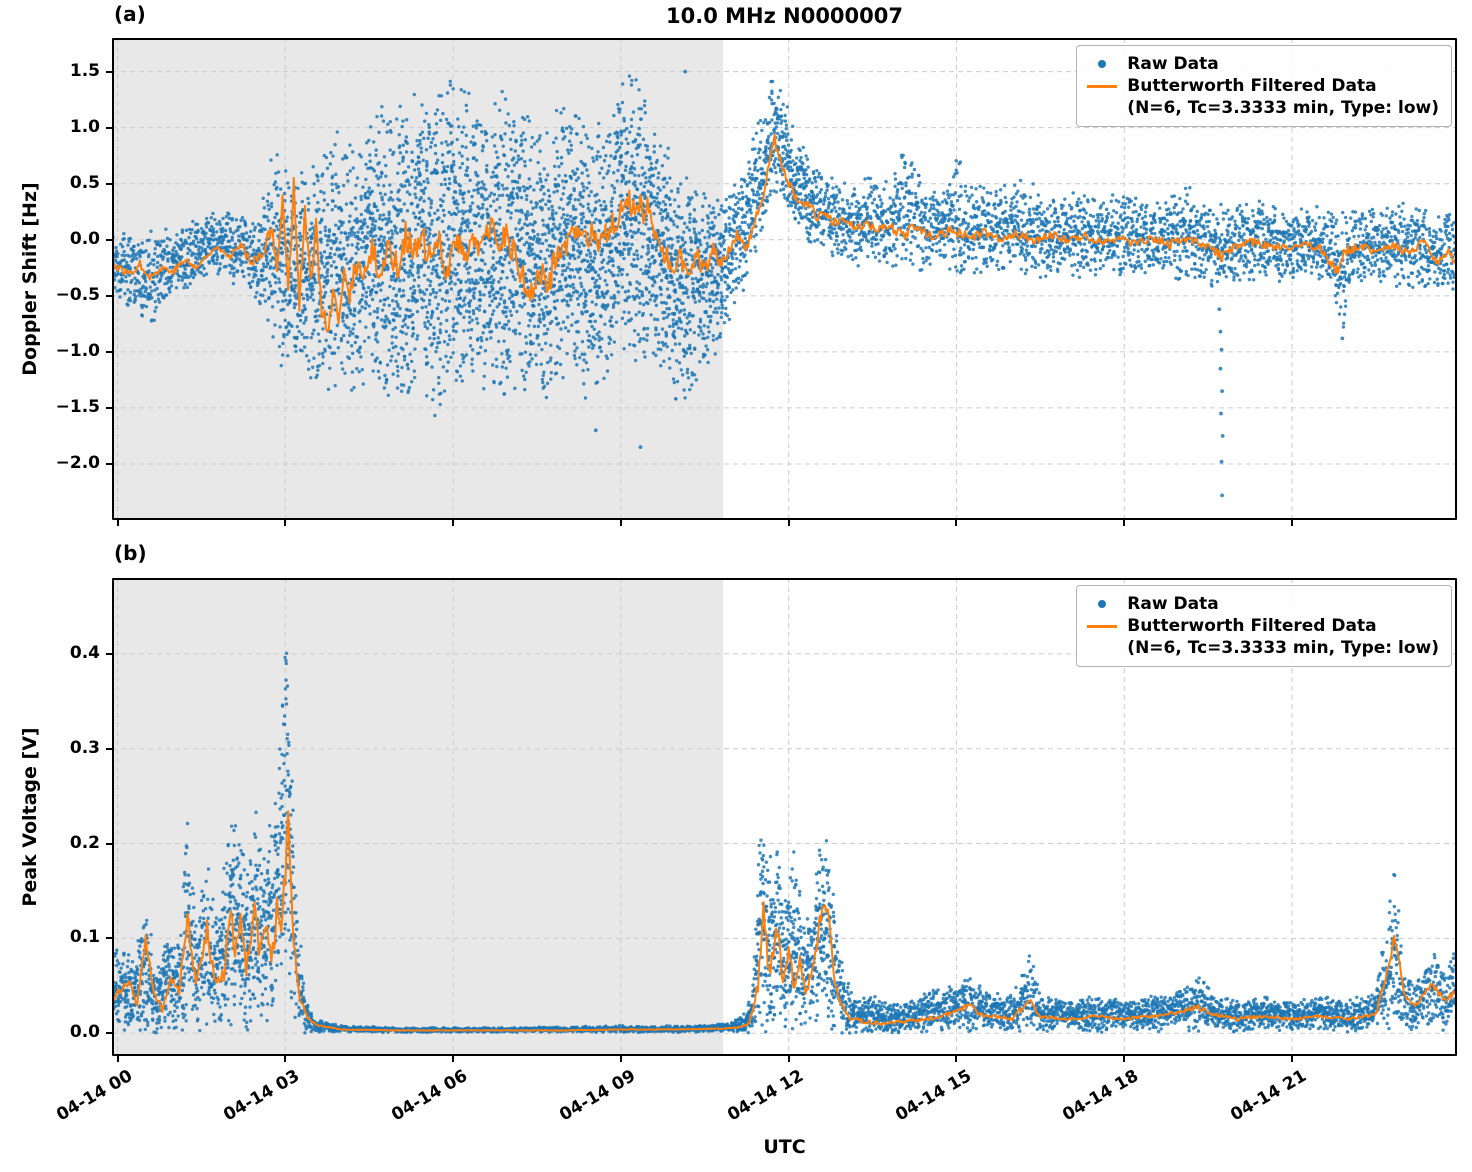  I want to click on x-axis-label: UTC, so click(784, 1147).